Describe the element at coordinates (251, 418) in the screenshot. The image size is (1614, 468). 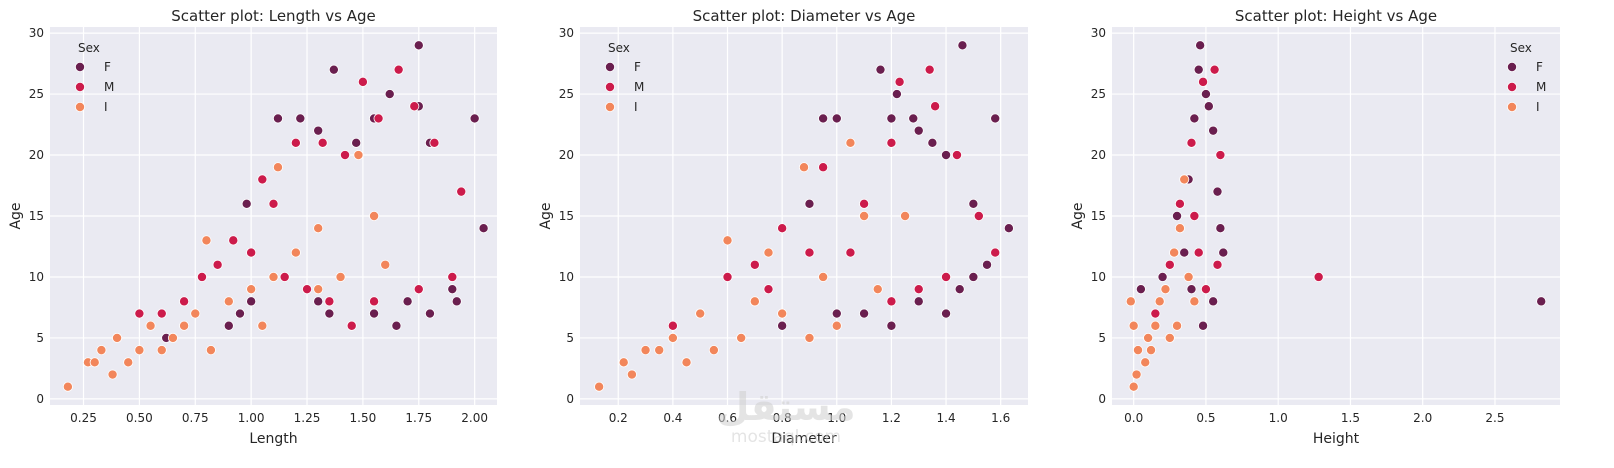
I see `x-tick-label: 1.00` at that location.